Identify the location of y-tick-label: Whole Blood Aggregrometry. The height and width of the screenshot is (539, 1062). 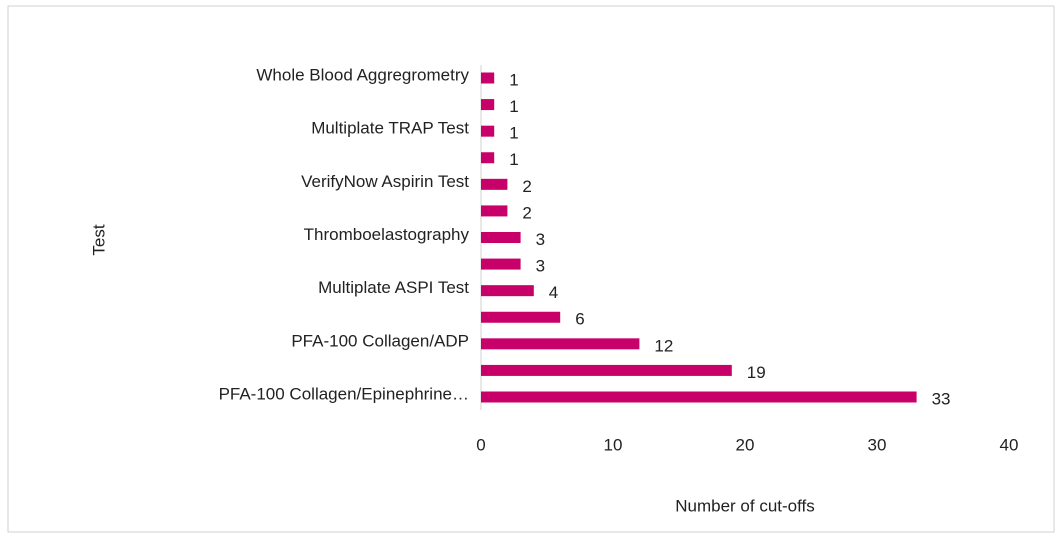
(362, 74).